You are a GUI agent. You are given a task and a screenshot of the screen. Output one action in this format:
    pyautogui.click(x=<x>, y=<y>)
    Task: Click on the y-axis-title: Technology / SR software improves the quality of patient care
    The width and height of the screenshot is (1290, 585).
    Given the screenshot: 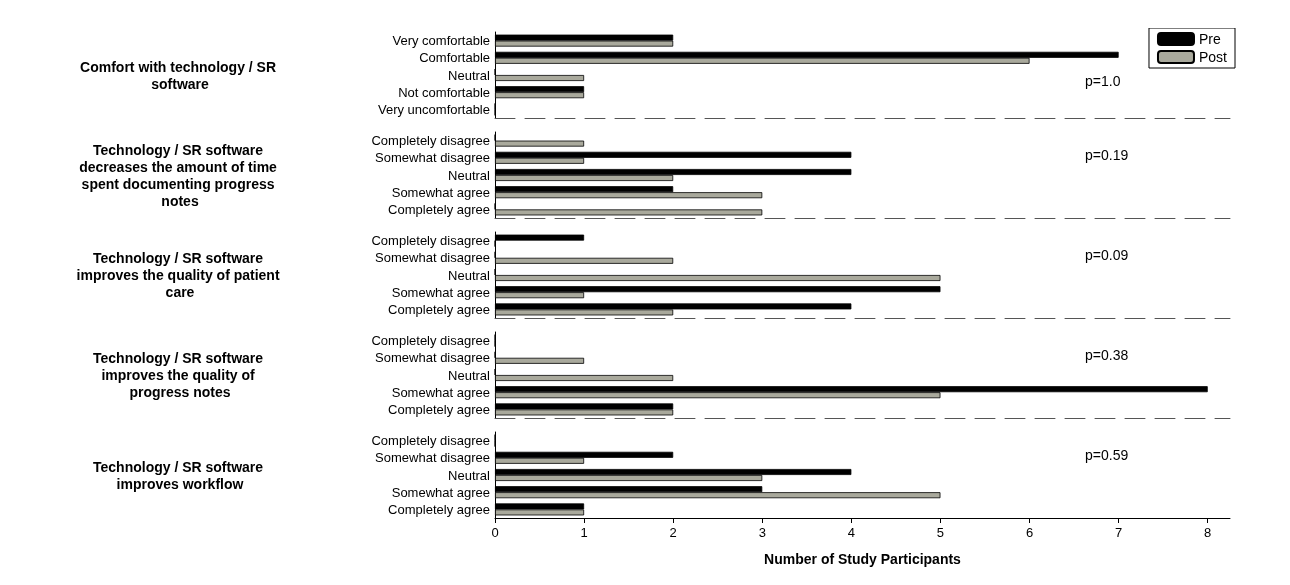 What is the action you would take?
    pyautogui.click(x=180, y=275)
    